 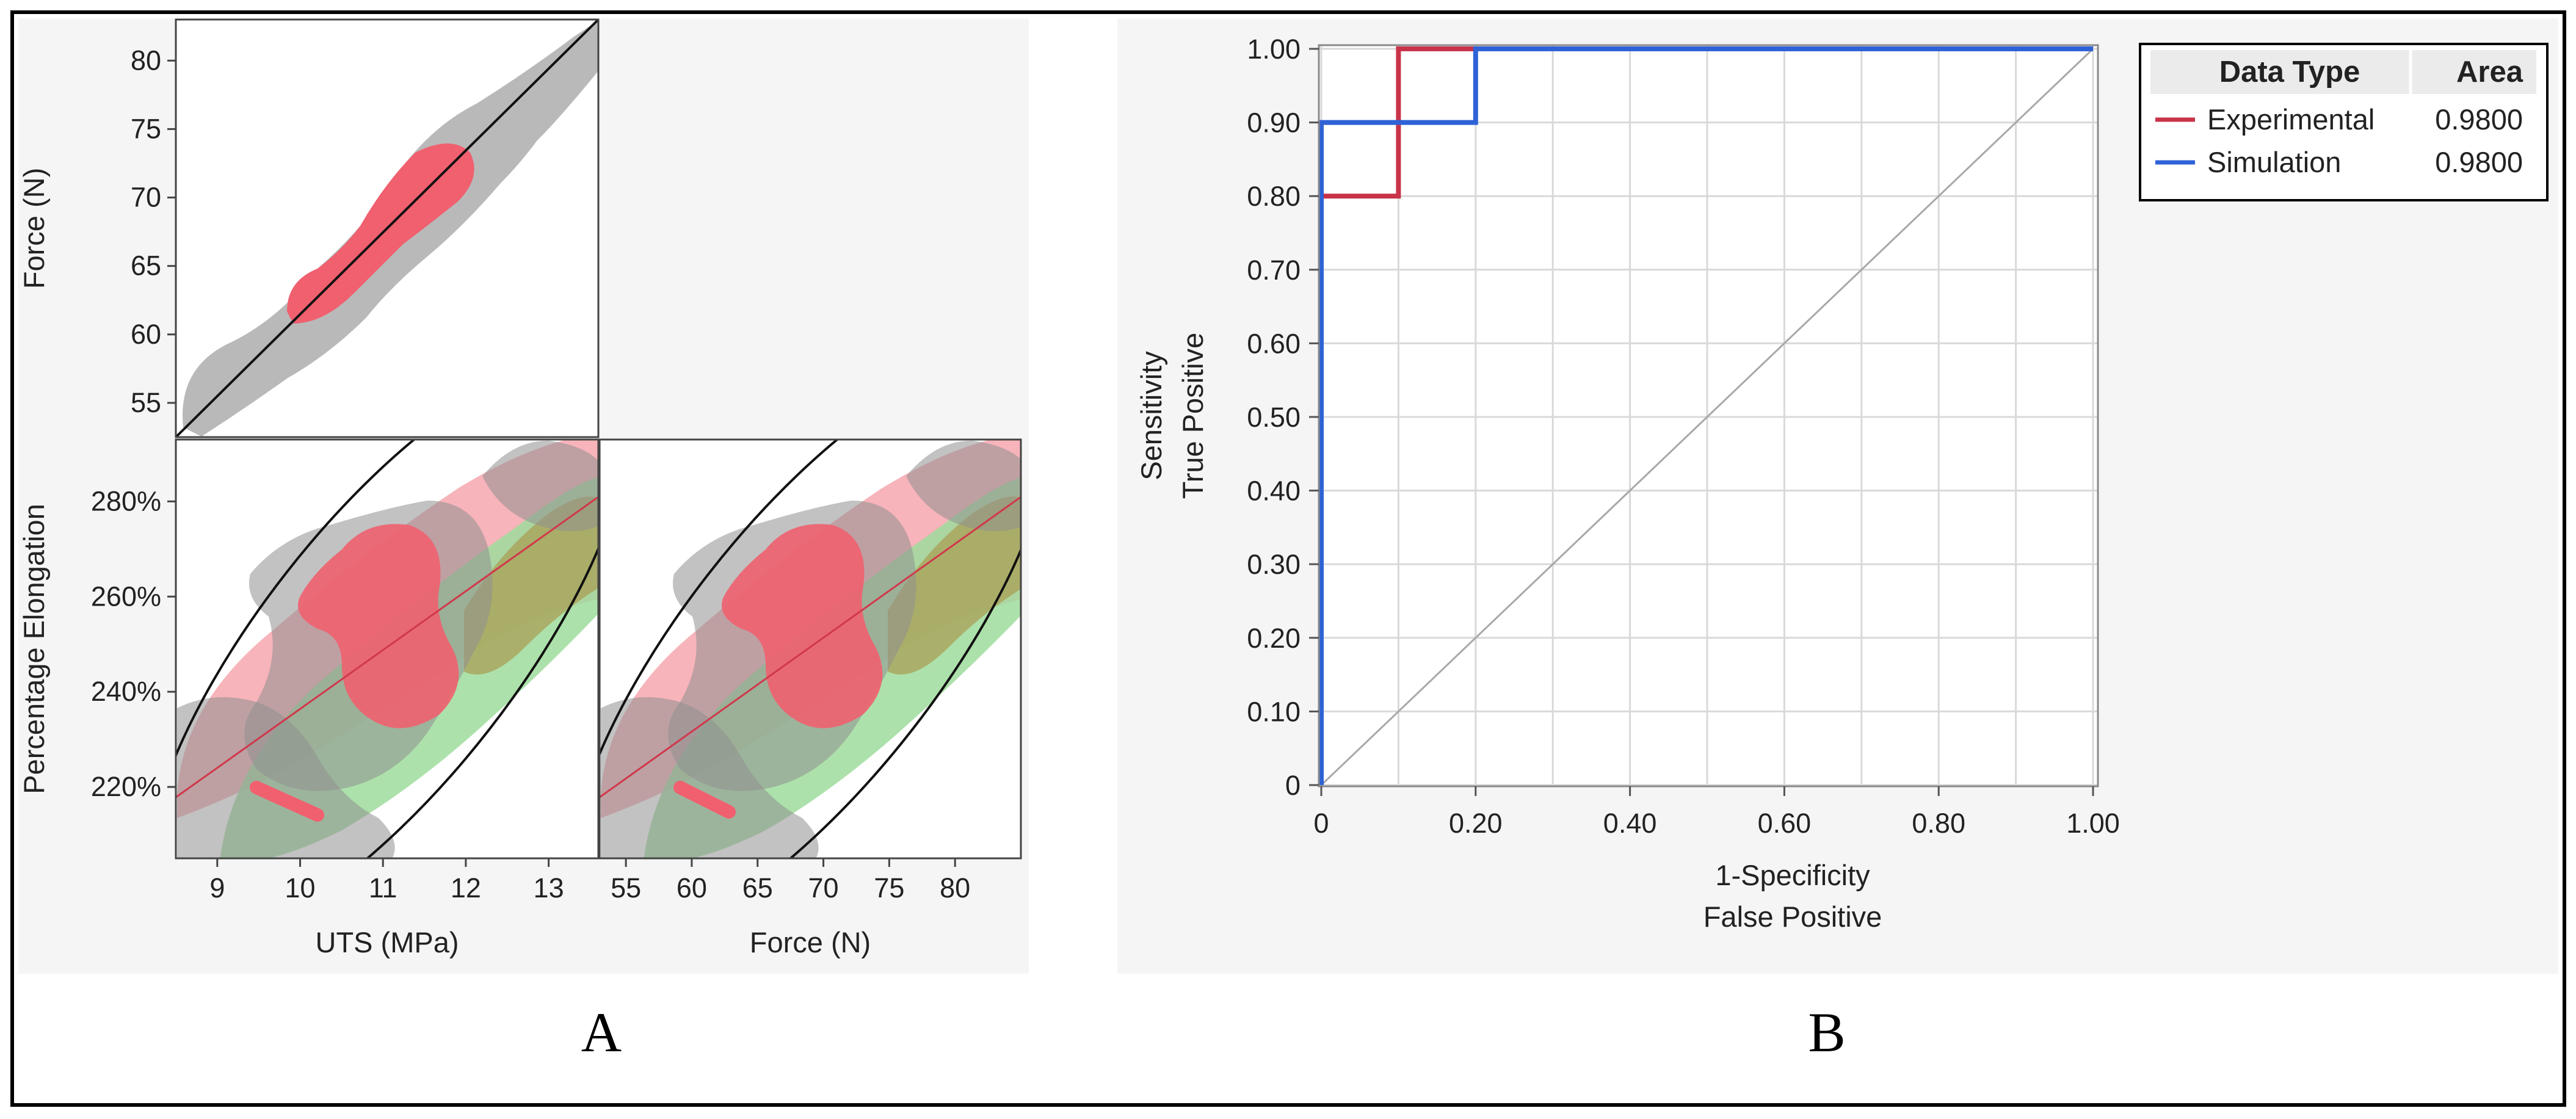 What do you see at coordinates (1630, 823) in the screenshot?
I see `roc-xtick-label: 0.40` at bounding box center [1630, 823].